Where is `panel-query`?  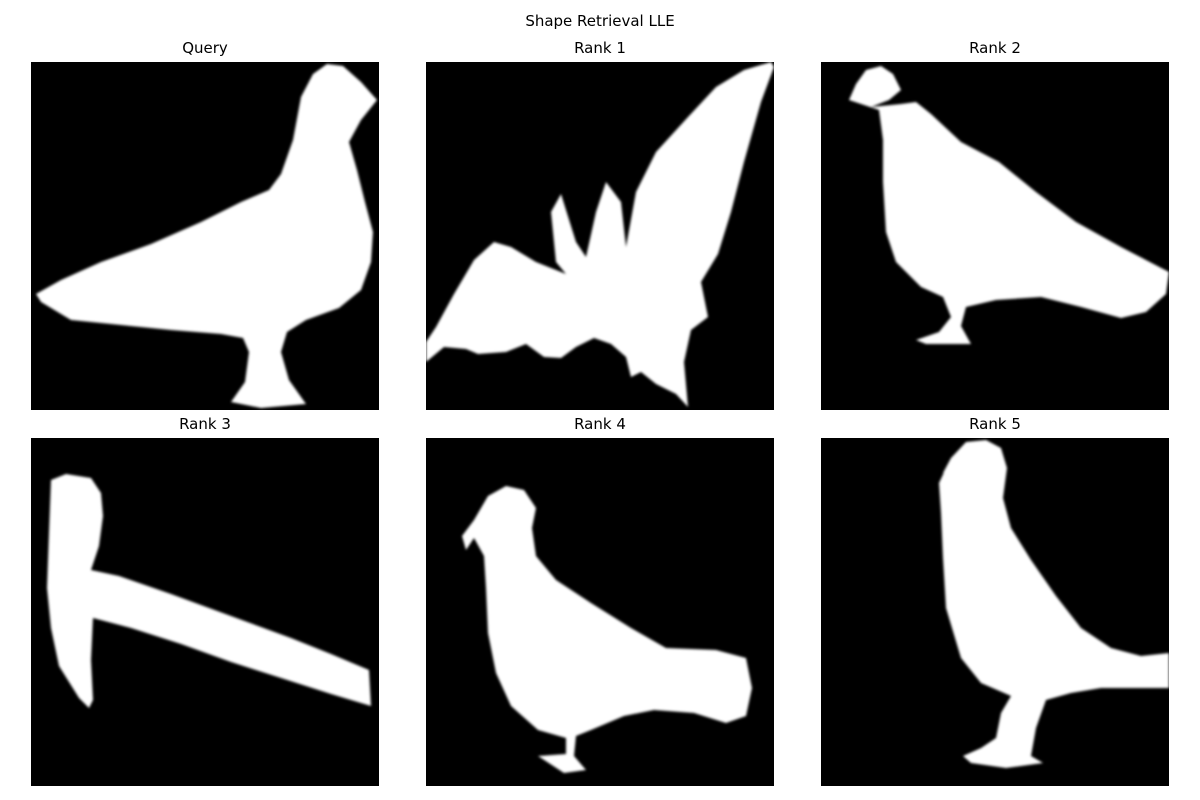 panel-query is located at coordinates (205, 236).